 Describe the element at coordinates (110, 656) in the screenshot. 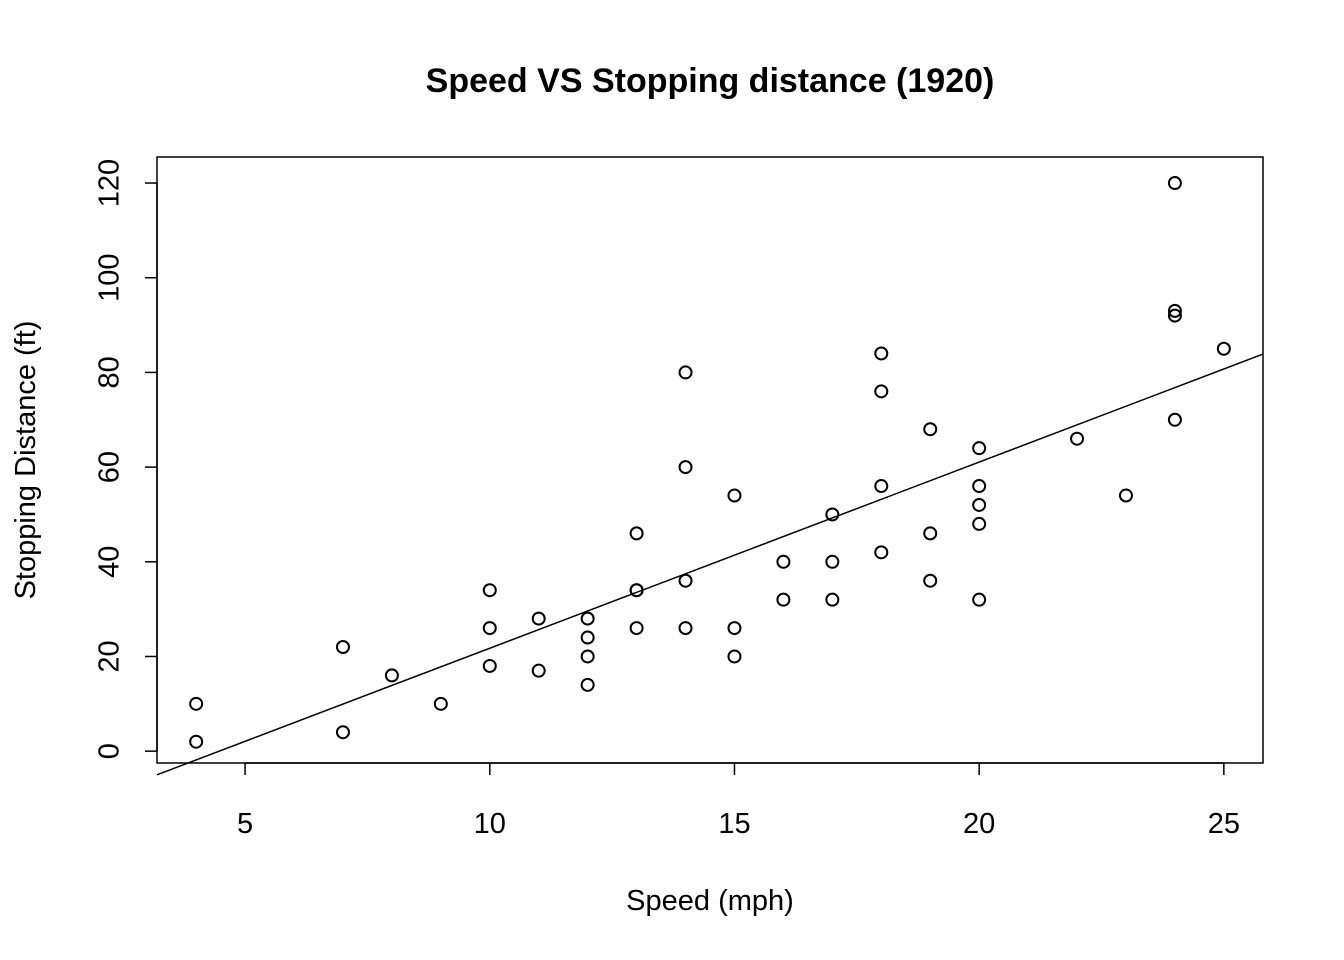

I see `y-tick-label: 20` at that location.